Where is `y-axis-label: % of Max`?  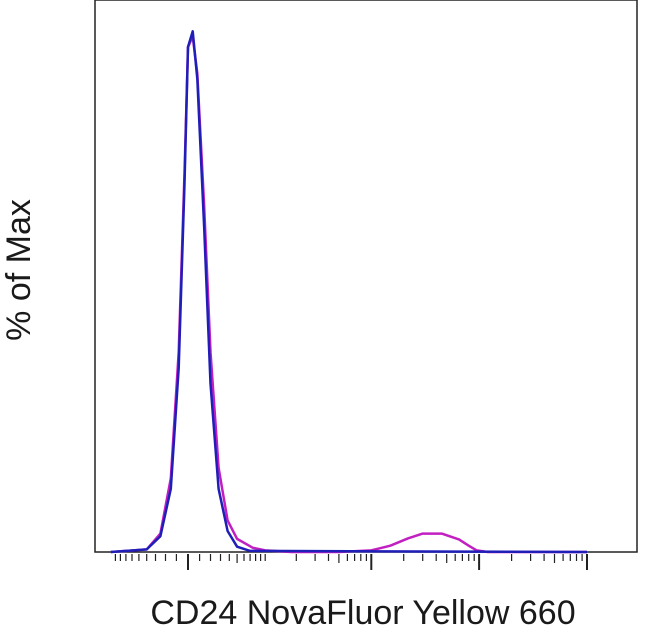 y-axis-label: % of Max is located at coordinates (19, 270).